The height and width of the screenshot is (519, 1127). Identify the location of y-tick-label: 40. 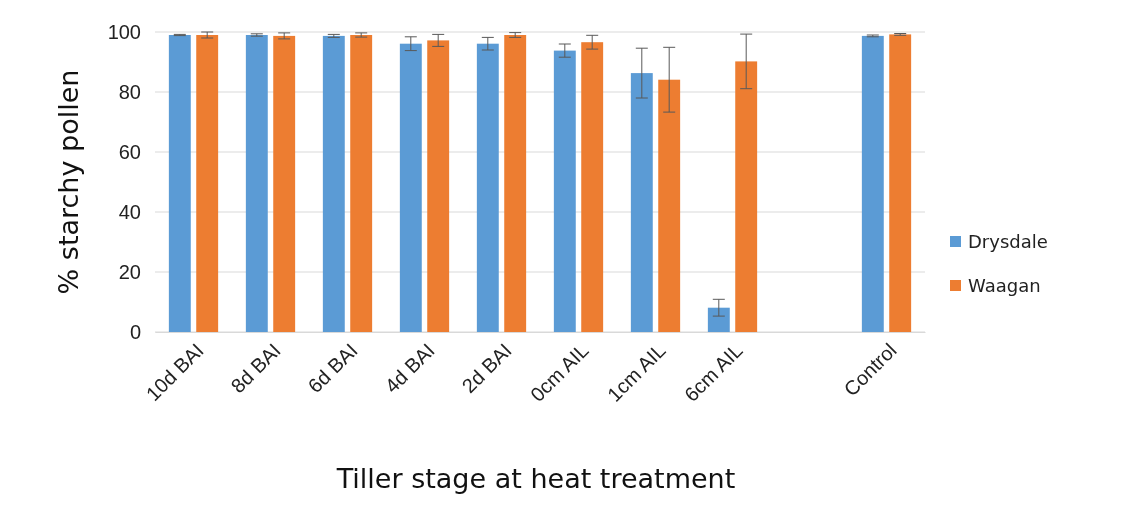
(129, 211).